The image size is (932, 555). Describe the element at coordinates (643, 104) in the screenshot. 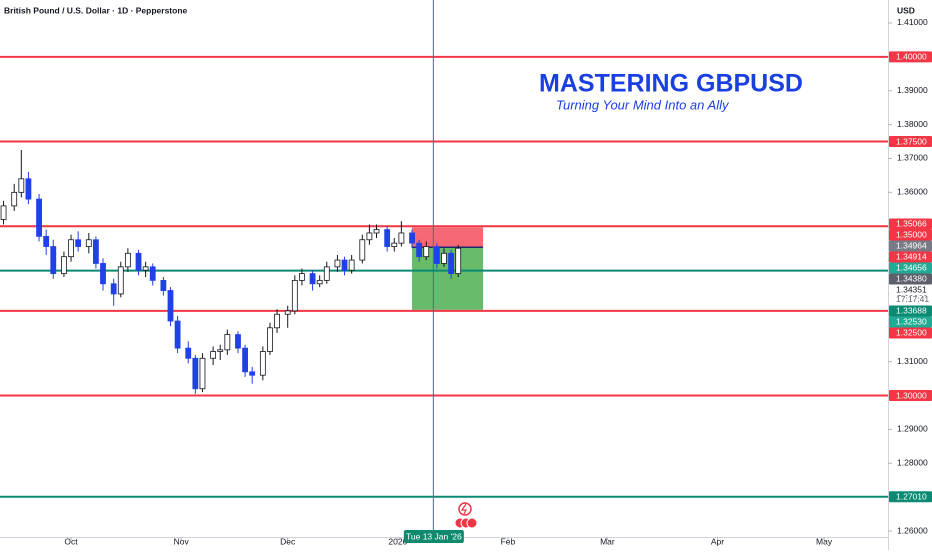

I see `chart-subtitle: Turning Your Mind Into an Ally` at that location.